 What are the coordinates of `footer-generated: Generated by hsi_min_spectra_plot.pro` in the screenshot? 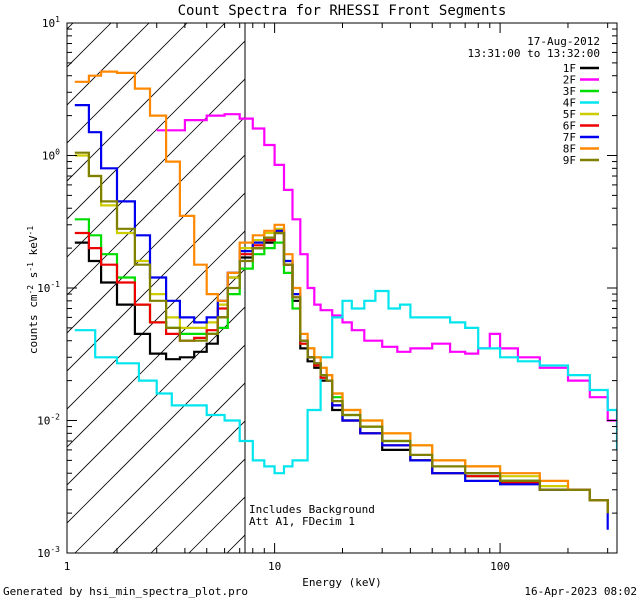 It's located at (125, 591).